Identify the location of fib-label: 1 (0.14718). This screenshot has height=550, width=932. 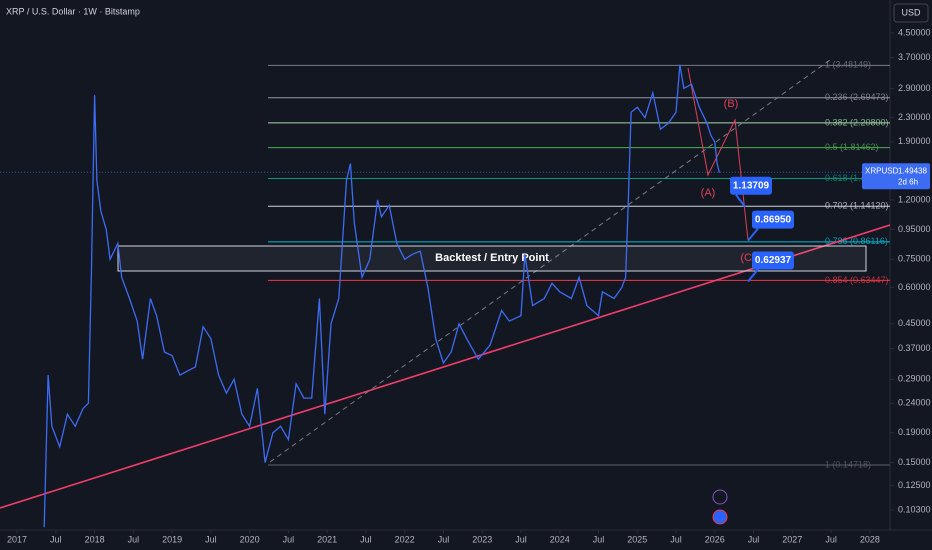
(848, 464).